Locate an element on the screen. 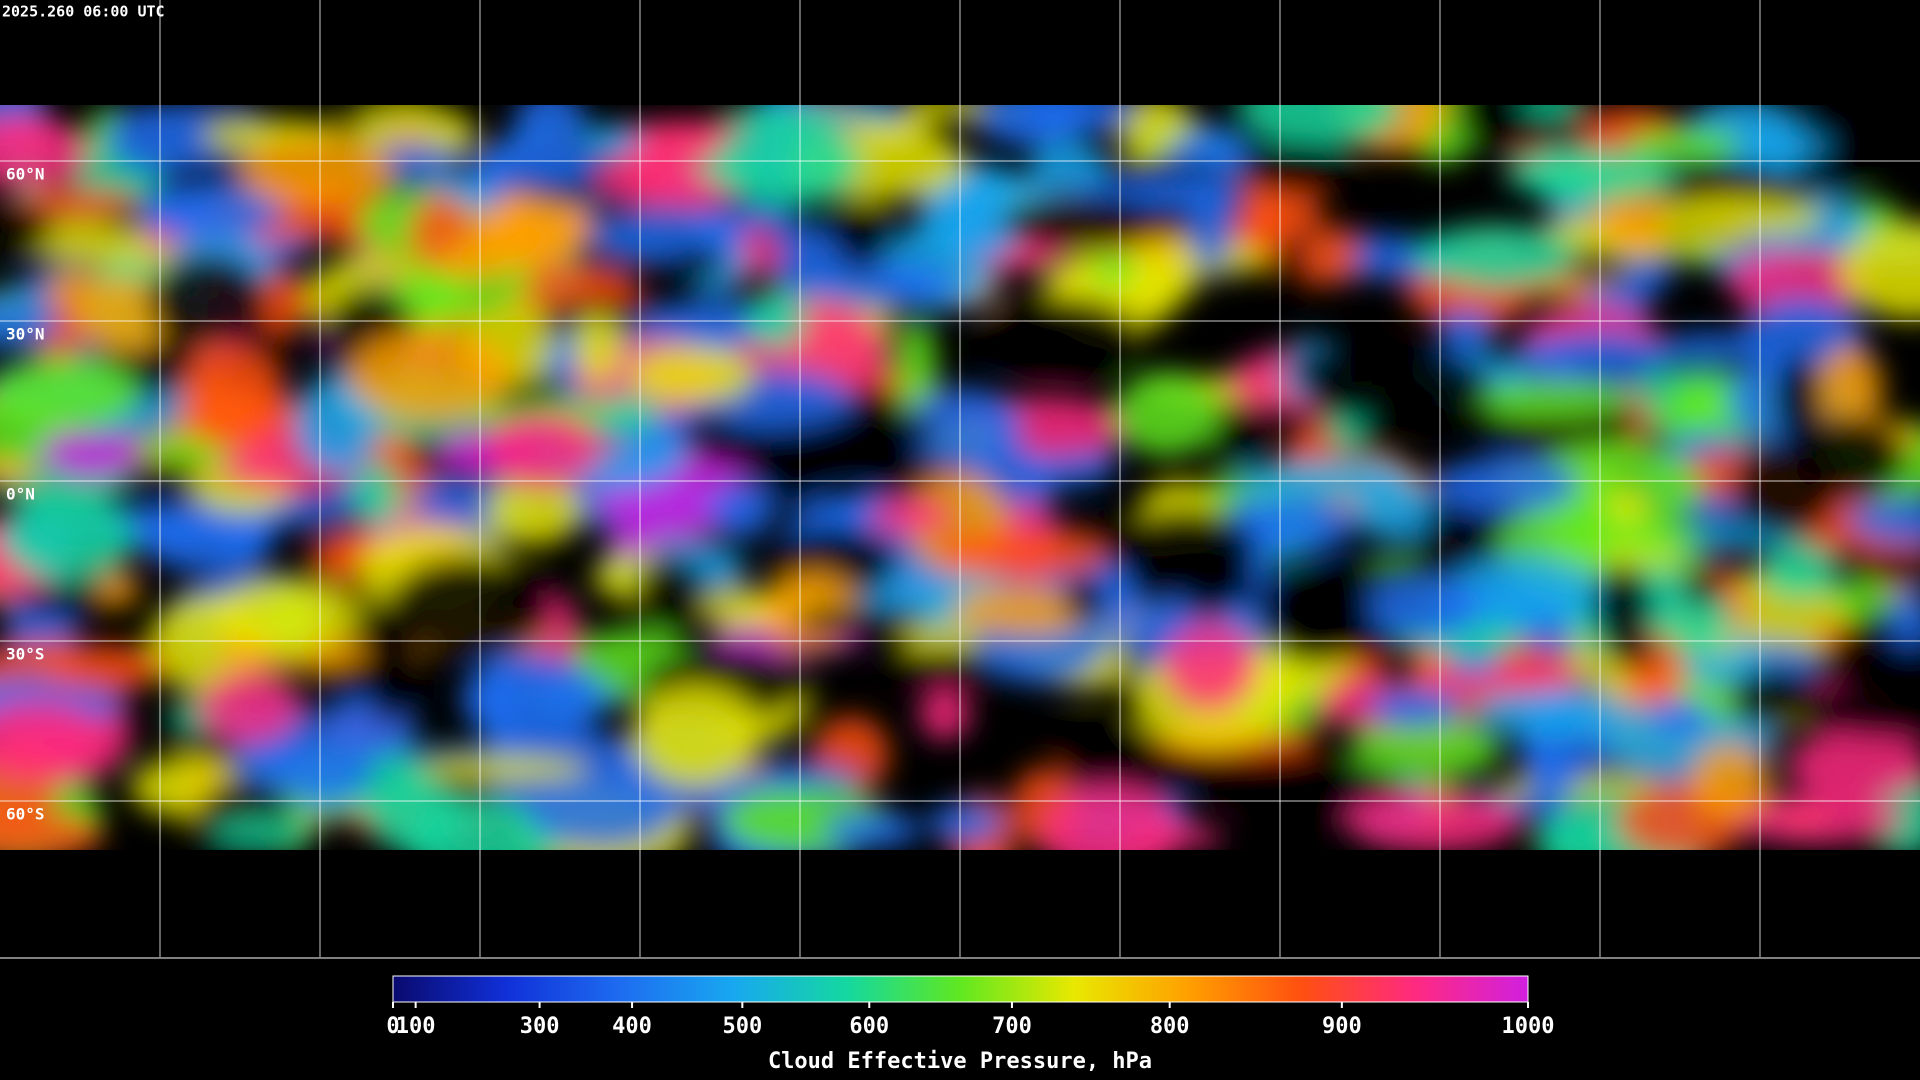  colorbar-tick-label: 900 is located at coordinates (1342, 1026).